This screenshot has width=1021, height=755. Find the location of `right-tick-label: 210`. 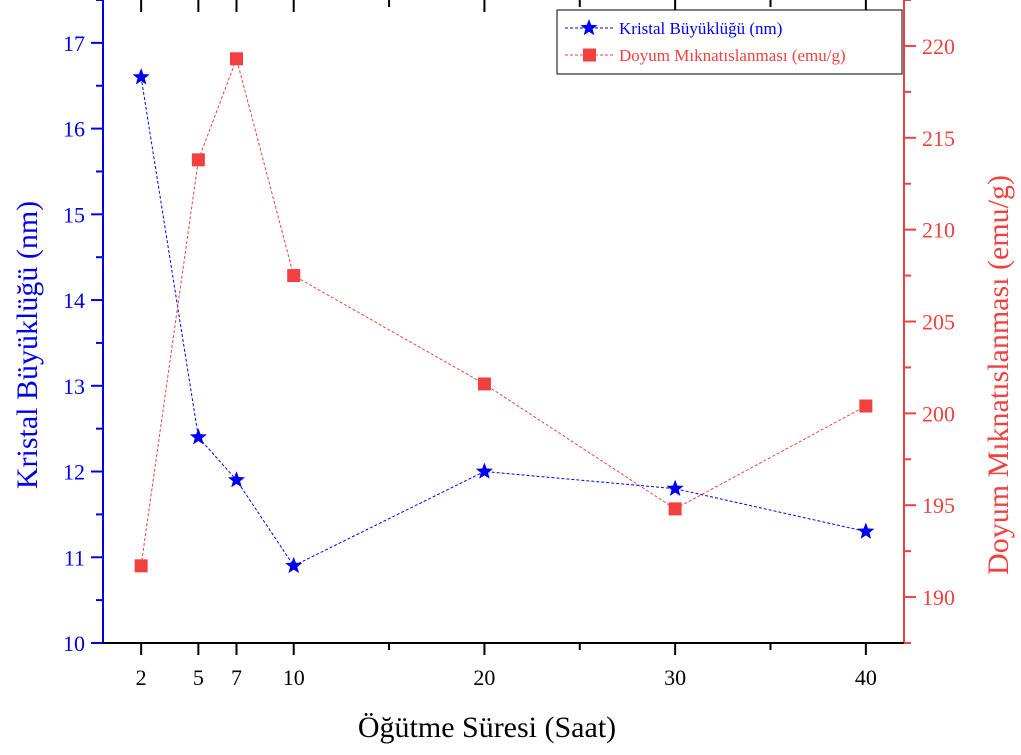

right-tick-label: 210 is located at coordinates (938, 230).